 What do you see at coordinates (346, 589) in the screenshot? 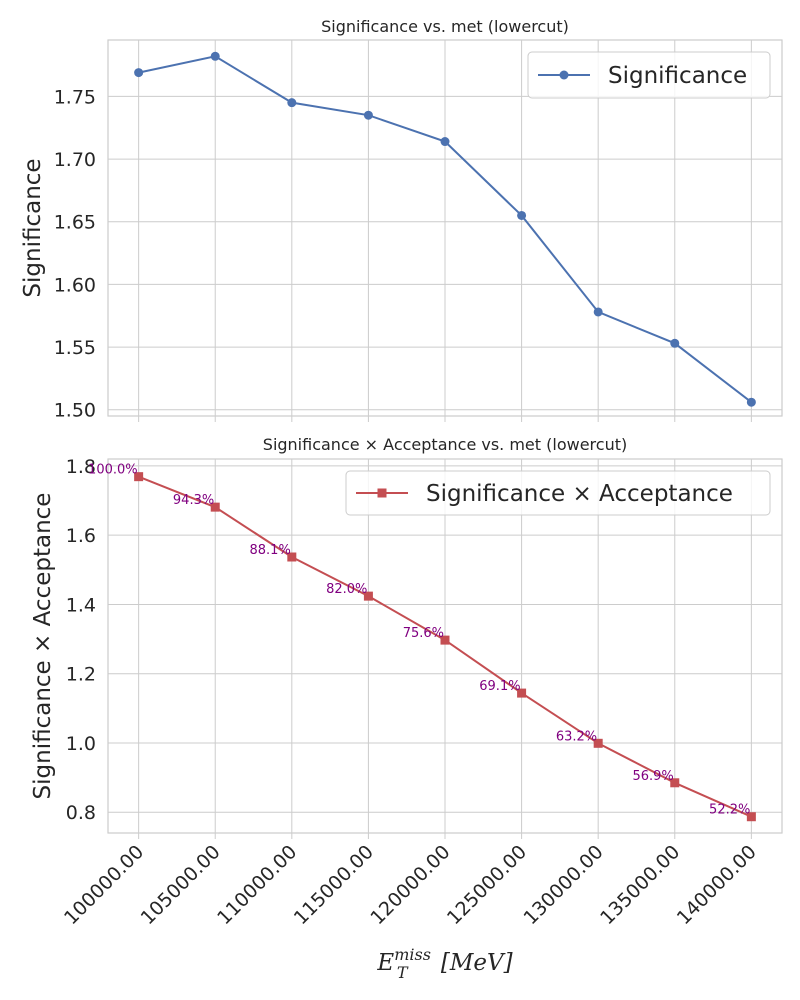
I see `acceptance-annotation: 82.0%` at bounding box center [346, 589].